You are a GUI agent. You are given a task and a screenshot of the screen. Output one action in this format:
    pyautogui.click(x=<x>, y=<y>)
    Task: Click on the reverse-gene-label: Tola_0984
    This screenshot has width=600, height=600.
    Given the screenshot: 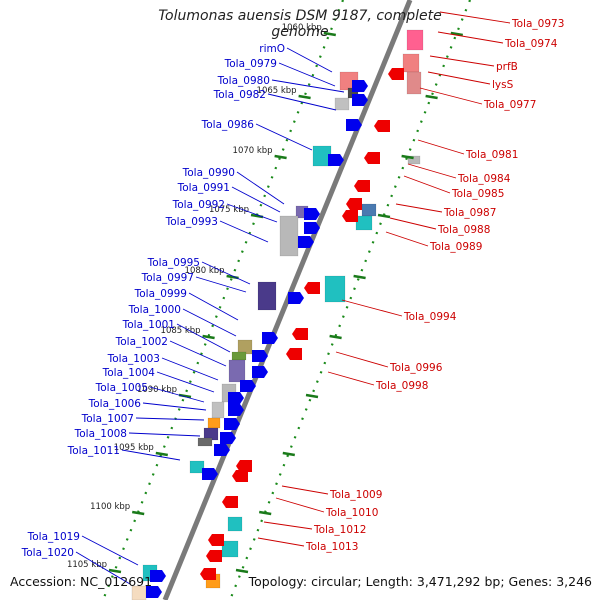 What is the action you would take?
    pyautogui.click(x=484, y=179)
    